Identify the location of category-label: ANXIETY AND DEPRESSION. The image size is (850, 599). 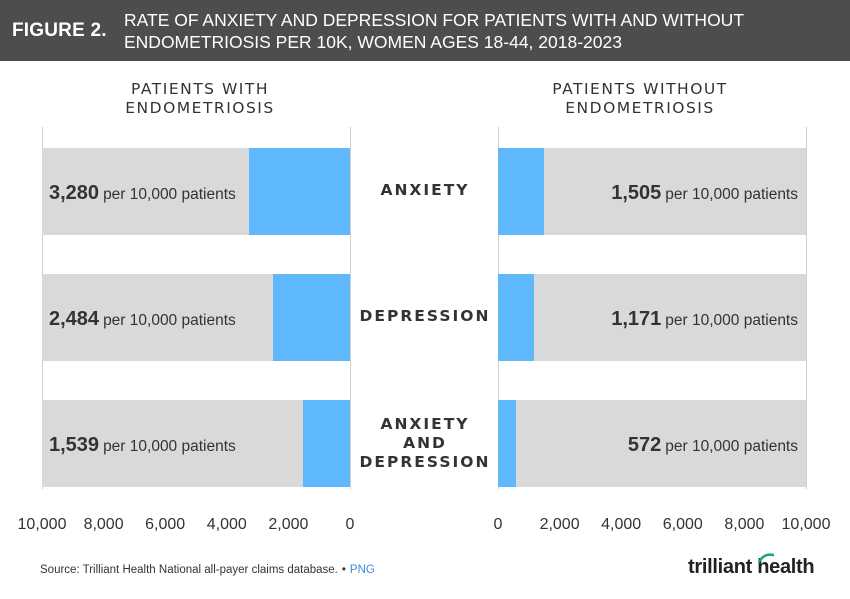
(425, 443).